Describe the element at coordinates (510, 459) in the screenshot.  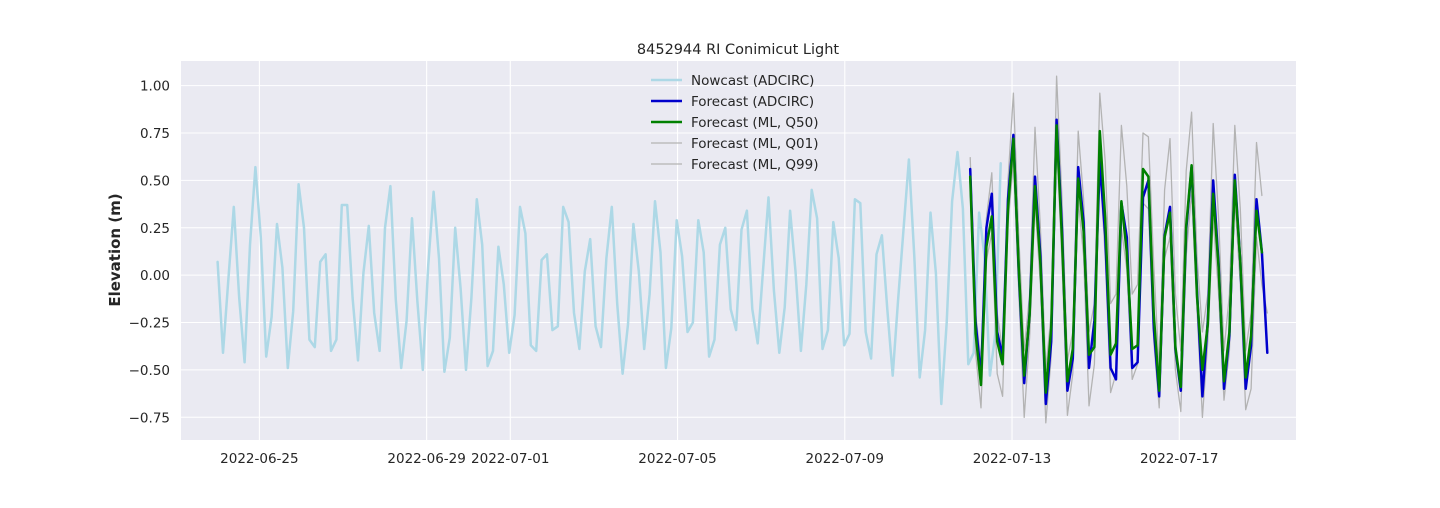
I see `x-tick-label: 2022-07-01` at that location.